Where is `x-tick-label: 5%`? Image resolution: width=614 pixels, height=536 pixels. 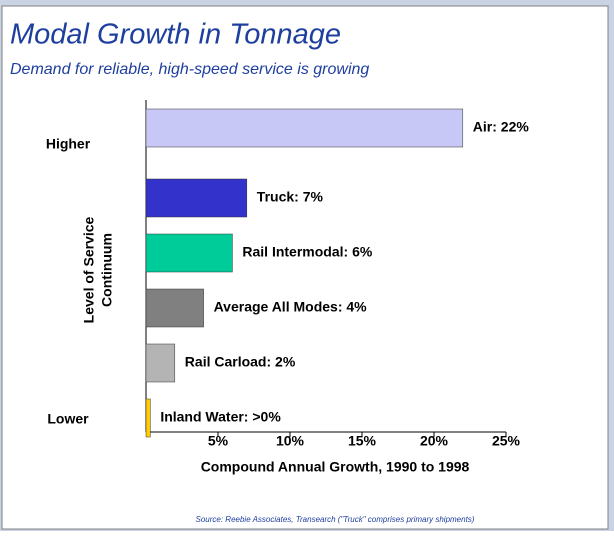 x-tick-label: 5% is located at coordinates (218, 441).